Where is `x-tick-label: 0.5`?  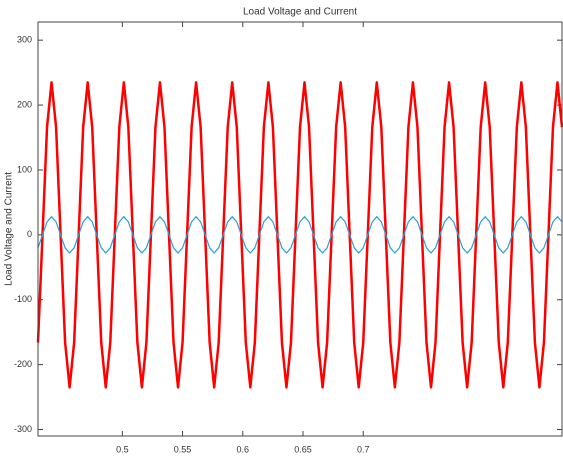 x-tick-label: 0.5 is located at coordinates (122, 449).